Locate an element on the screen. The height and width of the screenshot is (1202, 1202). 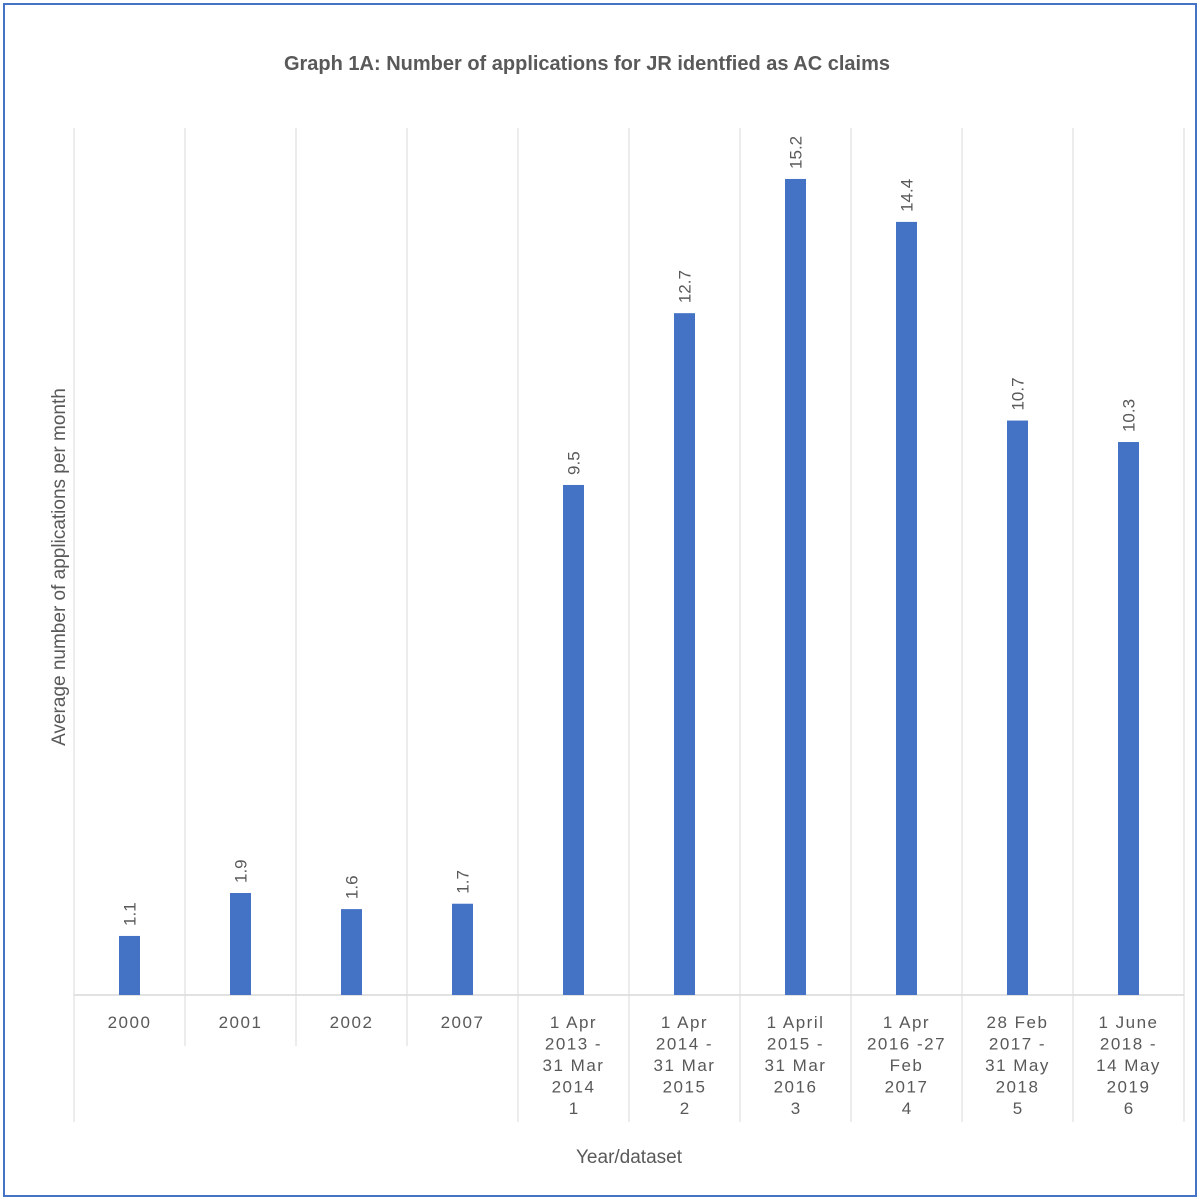
data-label: 14.4 is located at coordinates (907, 195).